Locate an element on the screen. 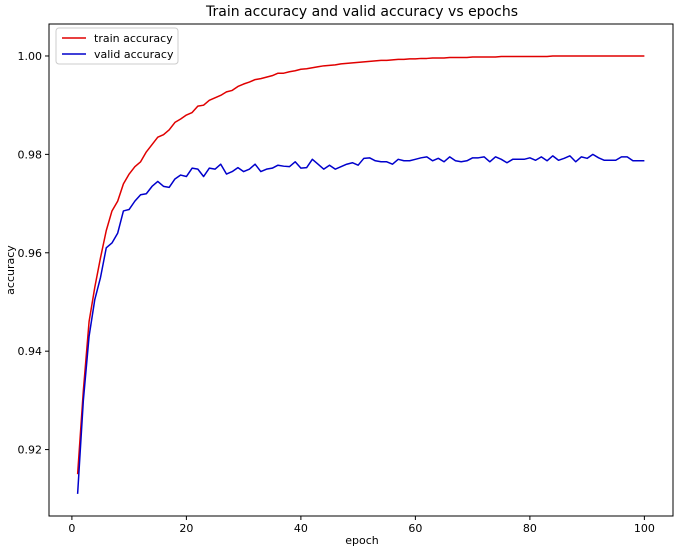 This screenshot has height=555, width=676. legend-box is located at coordinates (117, 46).